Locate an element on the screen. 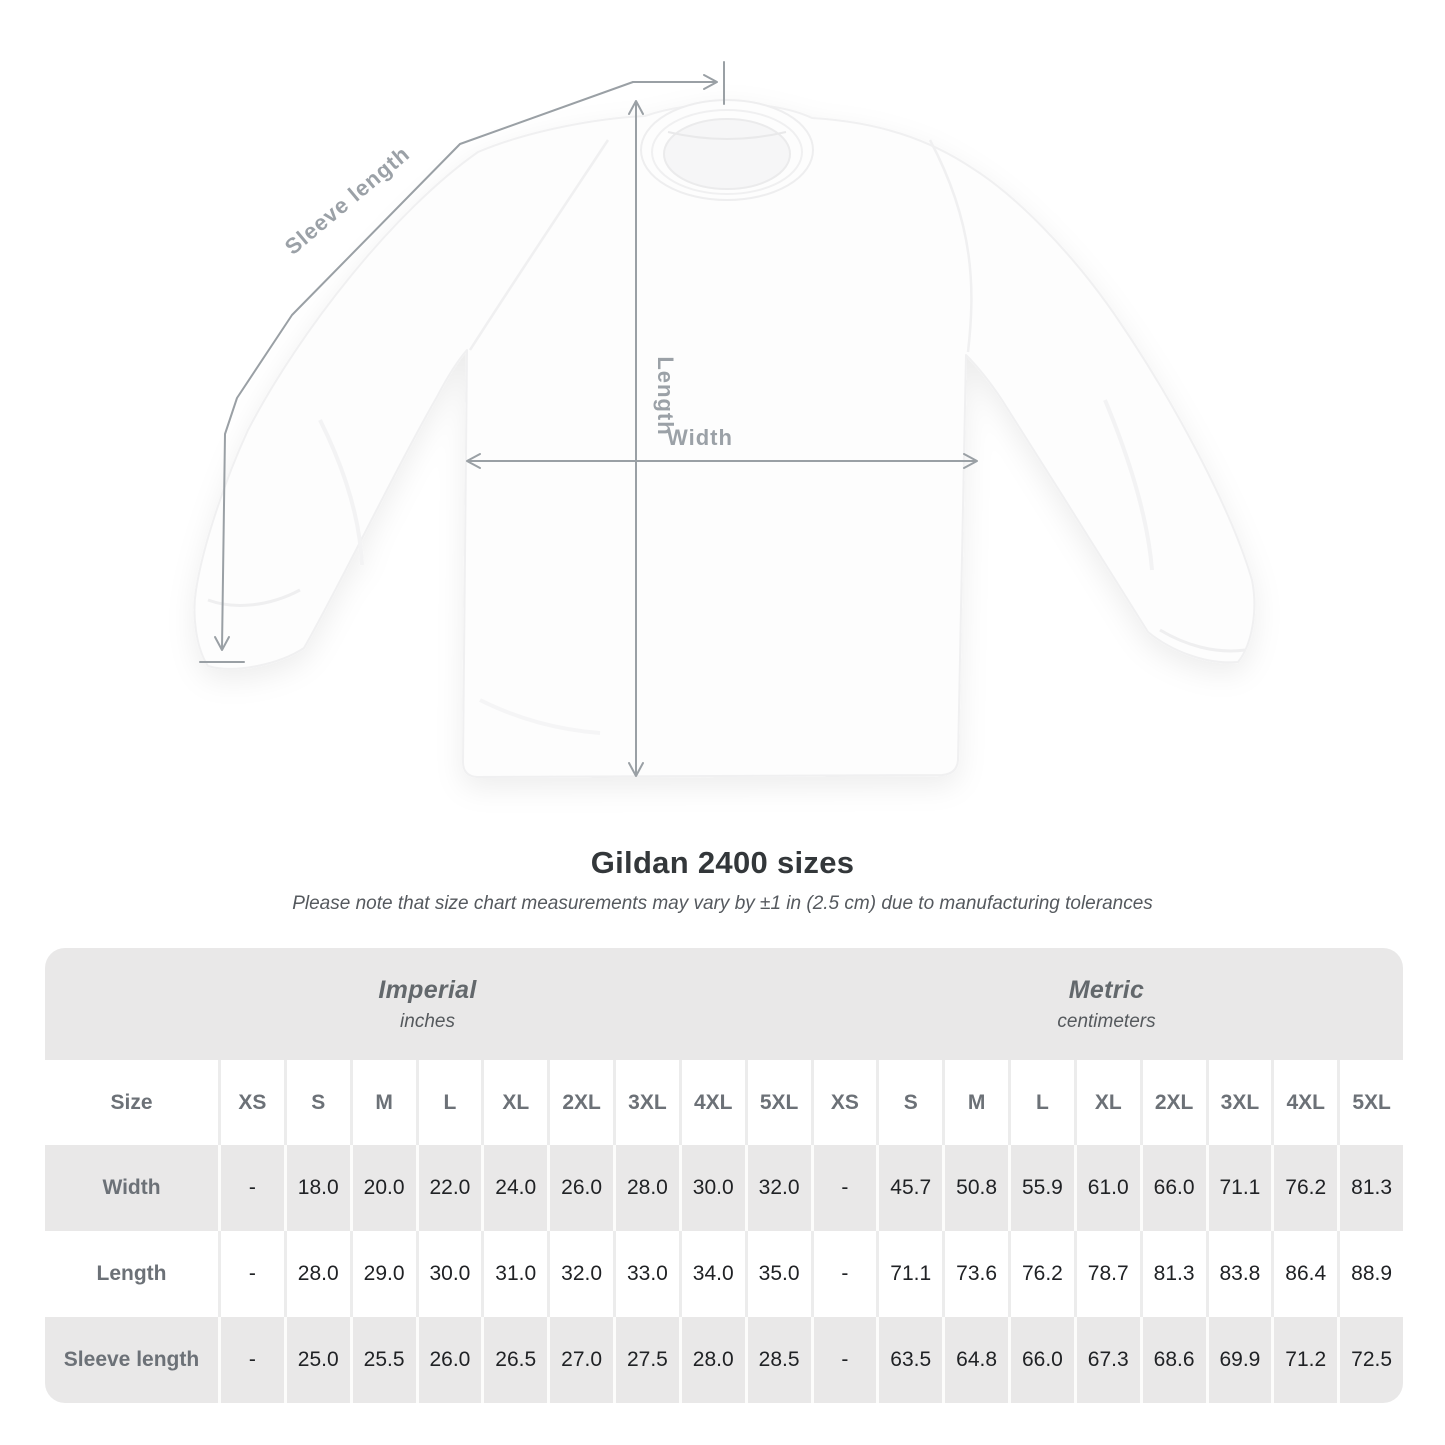  width-label: Width is located at coordinates (700, 437).